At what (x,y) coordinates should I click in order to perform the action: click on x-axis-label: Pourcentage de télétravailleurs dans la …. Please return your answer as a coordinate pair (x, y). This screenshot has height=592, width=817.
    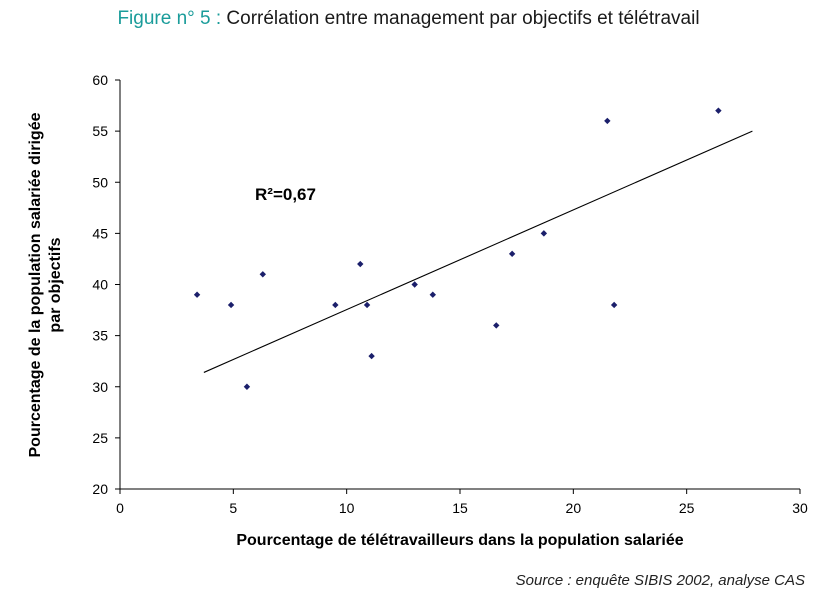
    Looking at the image, I should click on (459, 540).